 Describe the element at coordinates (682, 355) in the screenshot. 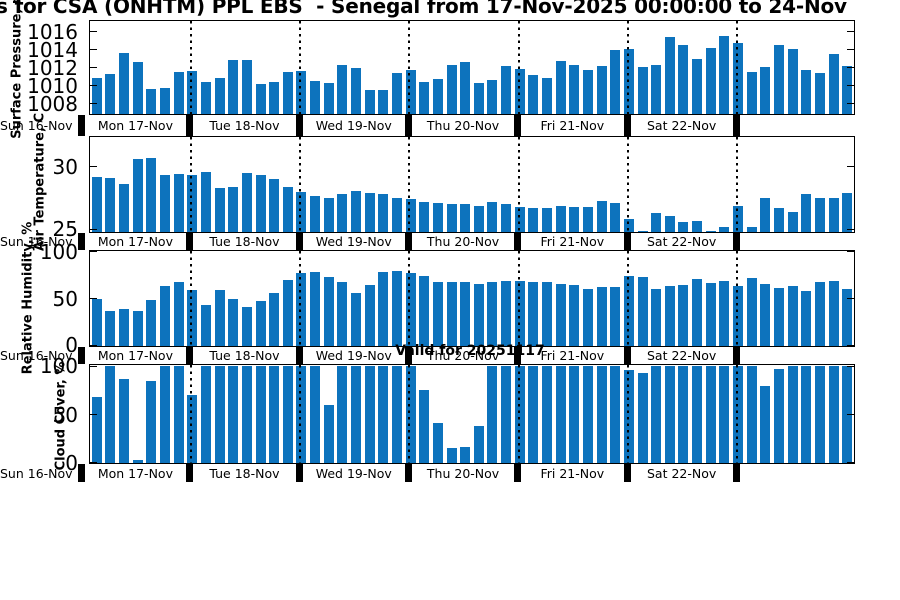

I see `day-label: Sat 22-Nov` at that location.